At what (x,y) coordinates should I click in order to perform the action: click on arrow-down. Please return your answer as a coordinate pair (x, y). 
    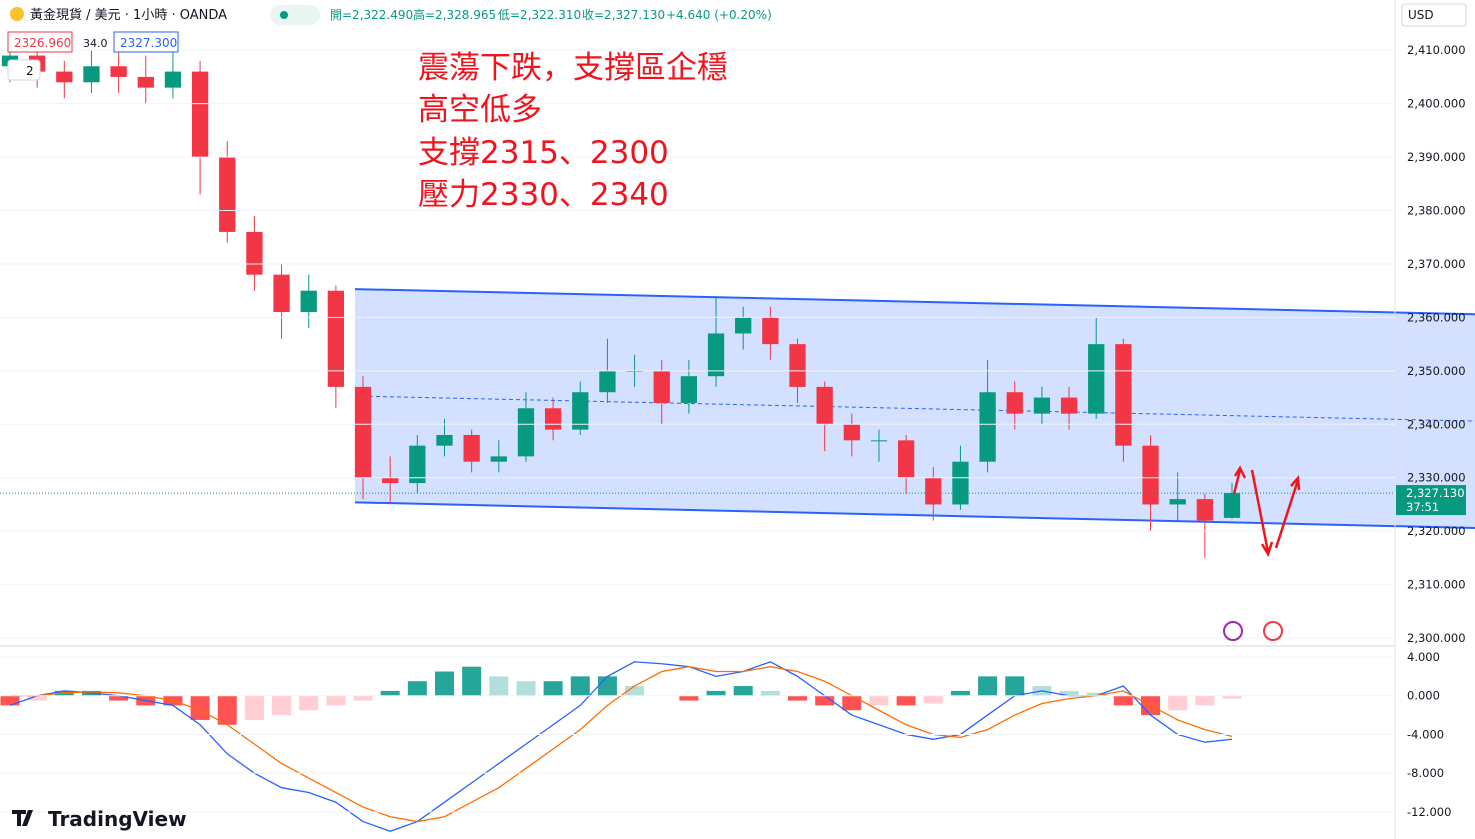
    Looking at the image, I should click on (1262, 513).